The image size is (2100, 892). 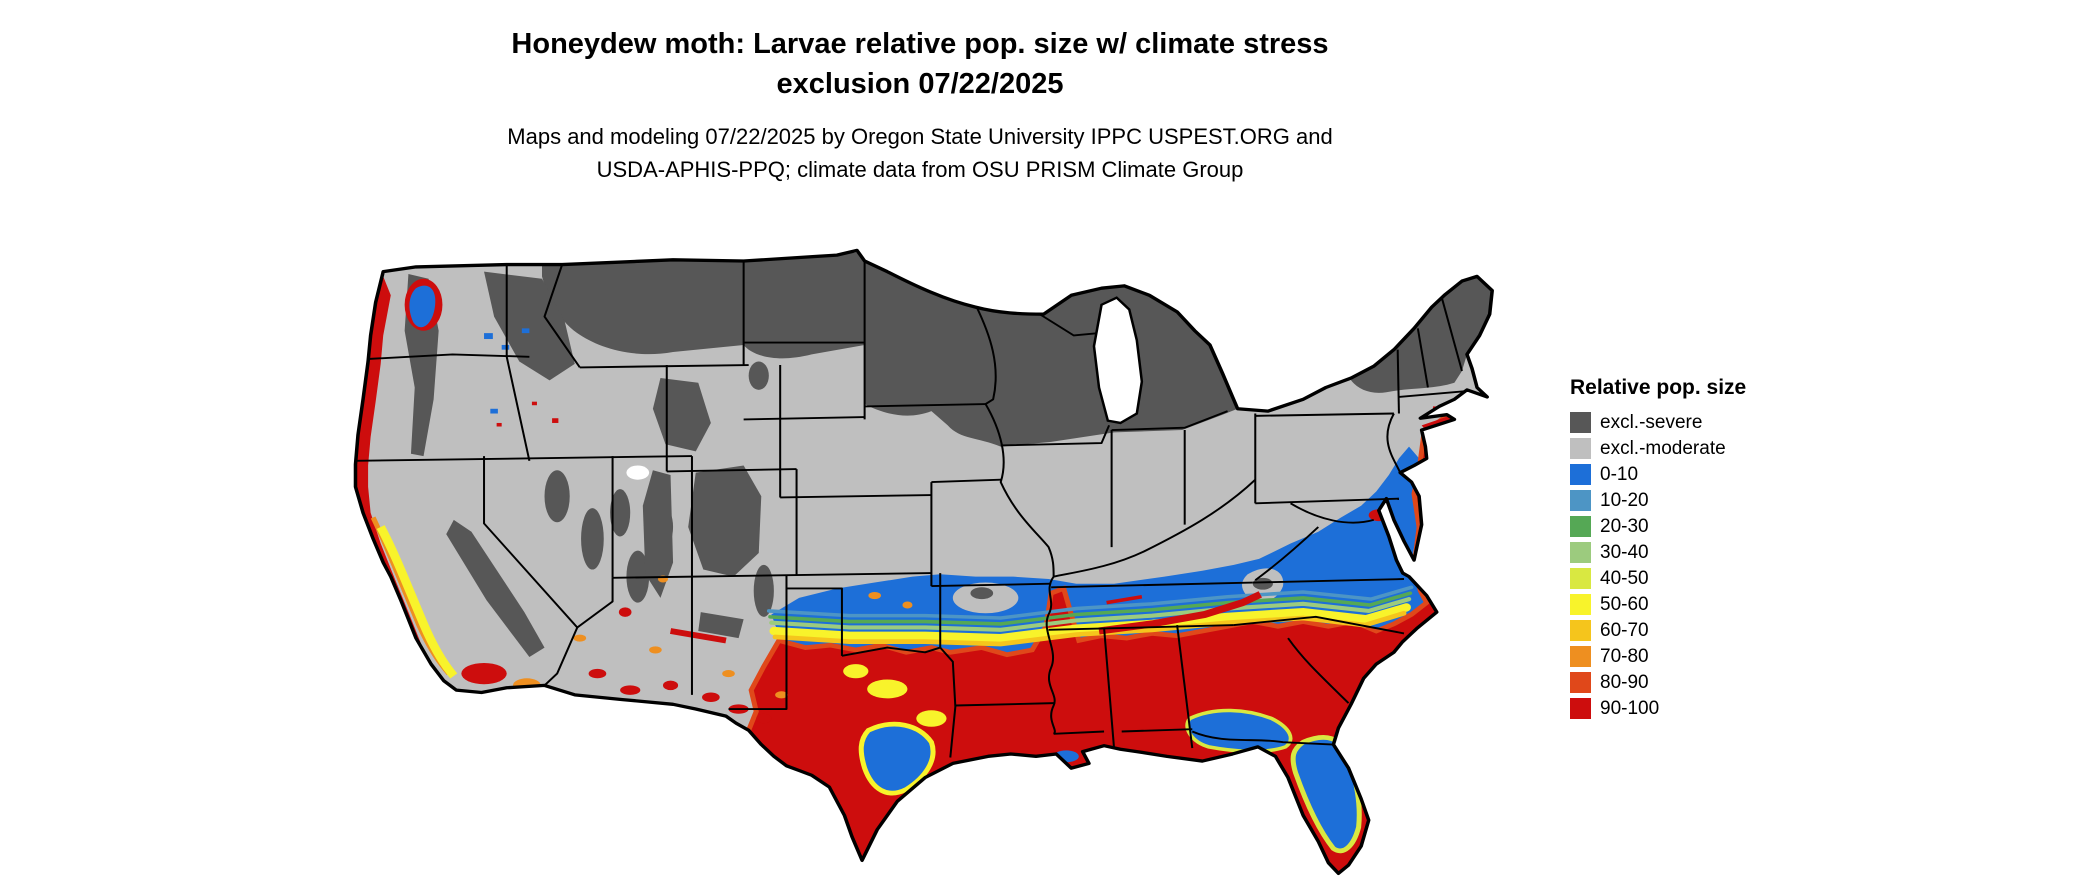 What do you see at coordinates (1658, 474) in the screenshot?
I see `legend-entry: 0-10` at bounding box center [1658, 474].